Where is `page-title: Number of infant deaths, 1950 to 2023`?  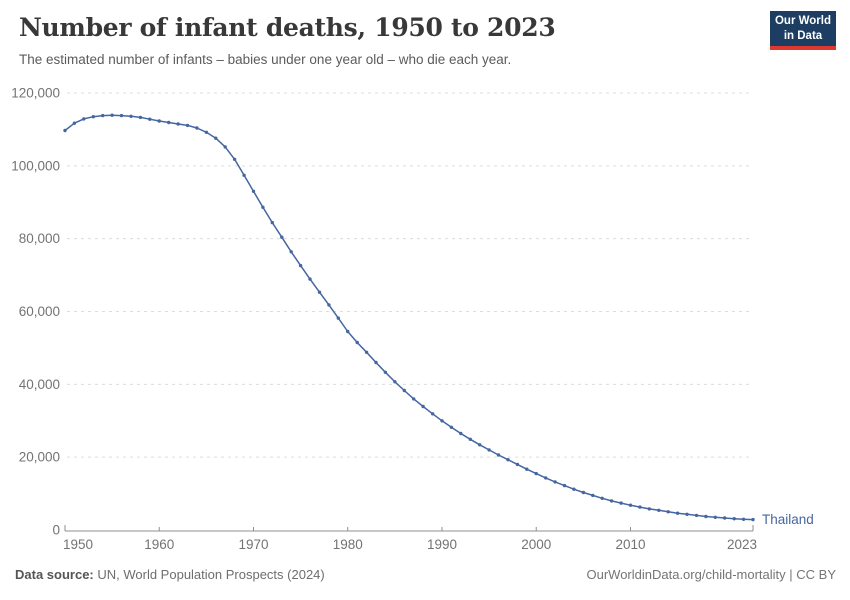 page-title: Number of infant deaths, 1950 to 2023 is located at coordinates (287, 27).